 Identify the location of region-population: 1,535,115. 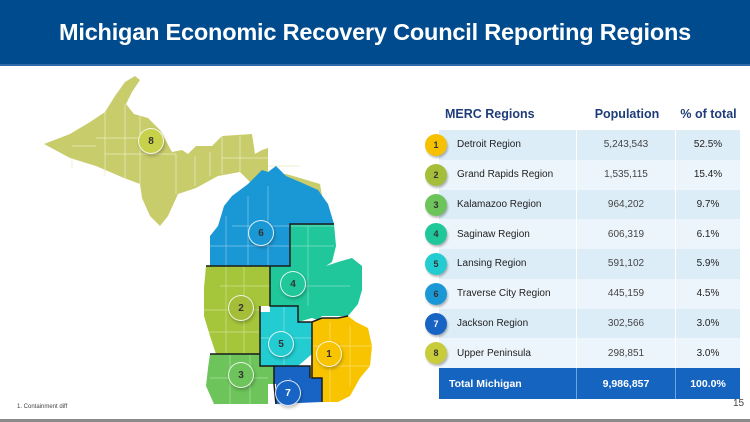
(626, 174).